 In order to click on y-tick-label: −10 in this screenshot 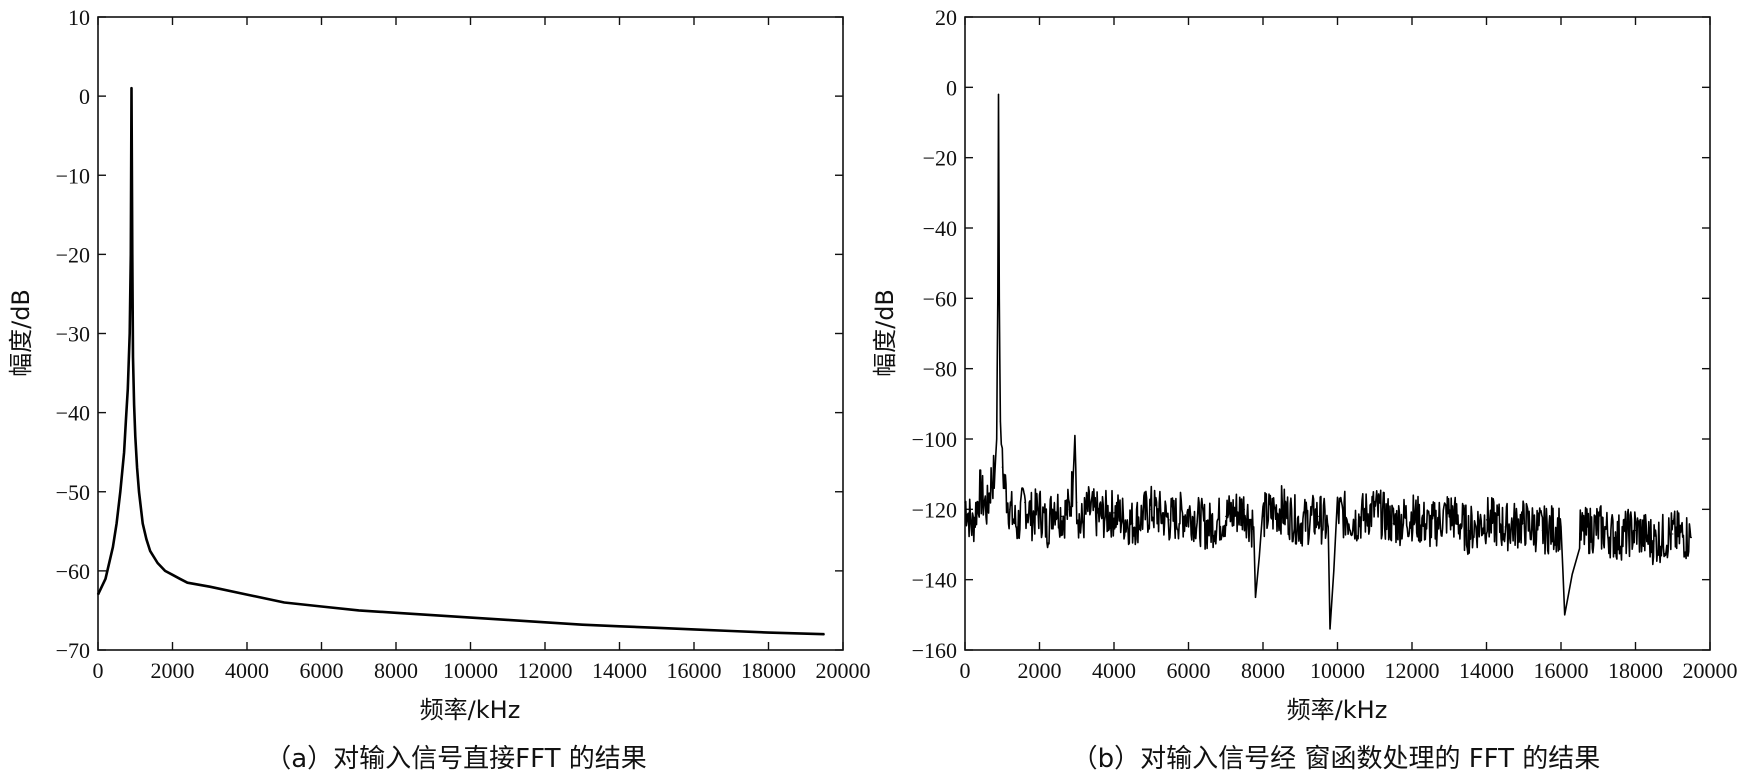, I will do `click(73, 175)`.